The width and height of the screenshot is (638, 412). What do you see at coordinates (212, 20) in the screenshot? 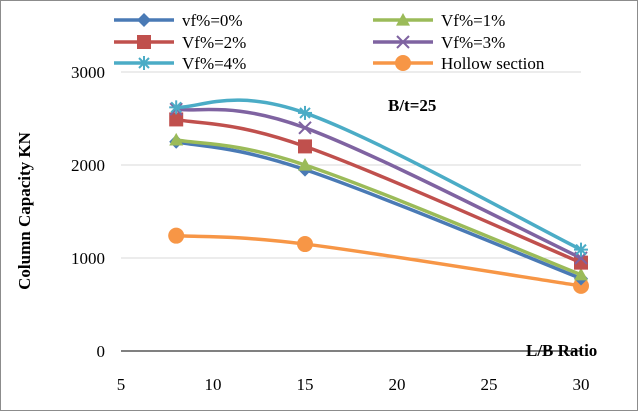
I see `legend-label: vf%=0%` at bounding box center [212, 20].